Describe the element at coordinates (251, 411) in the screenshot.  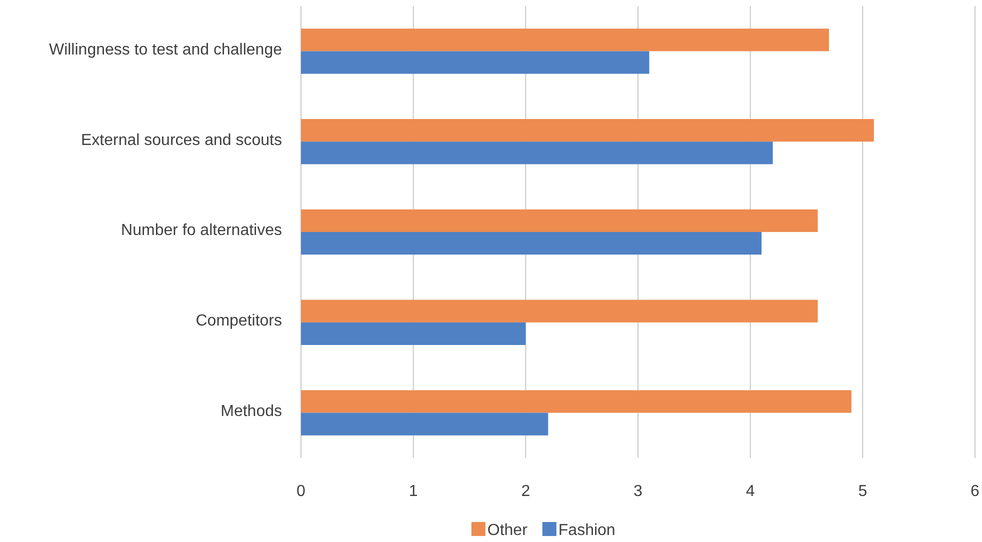
I see `y-tick-label: Methods` at that location.